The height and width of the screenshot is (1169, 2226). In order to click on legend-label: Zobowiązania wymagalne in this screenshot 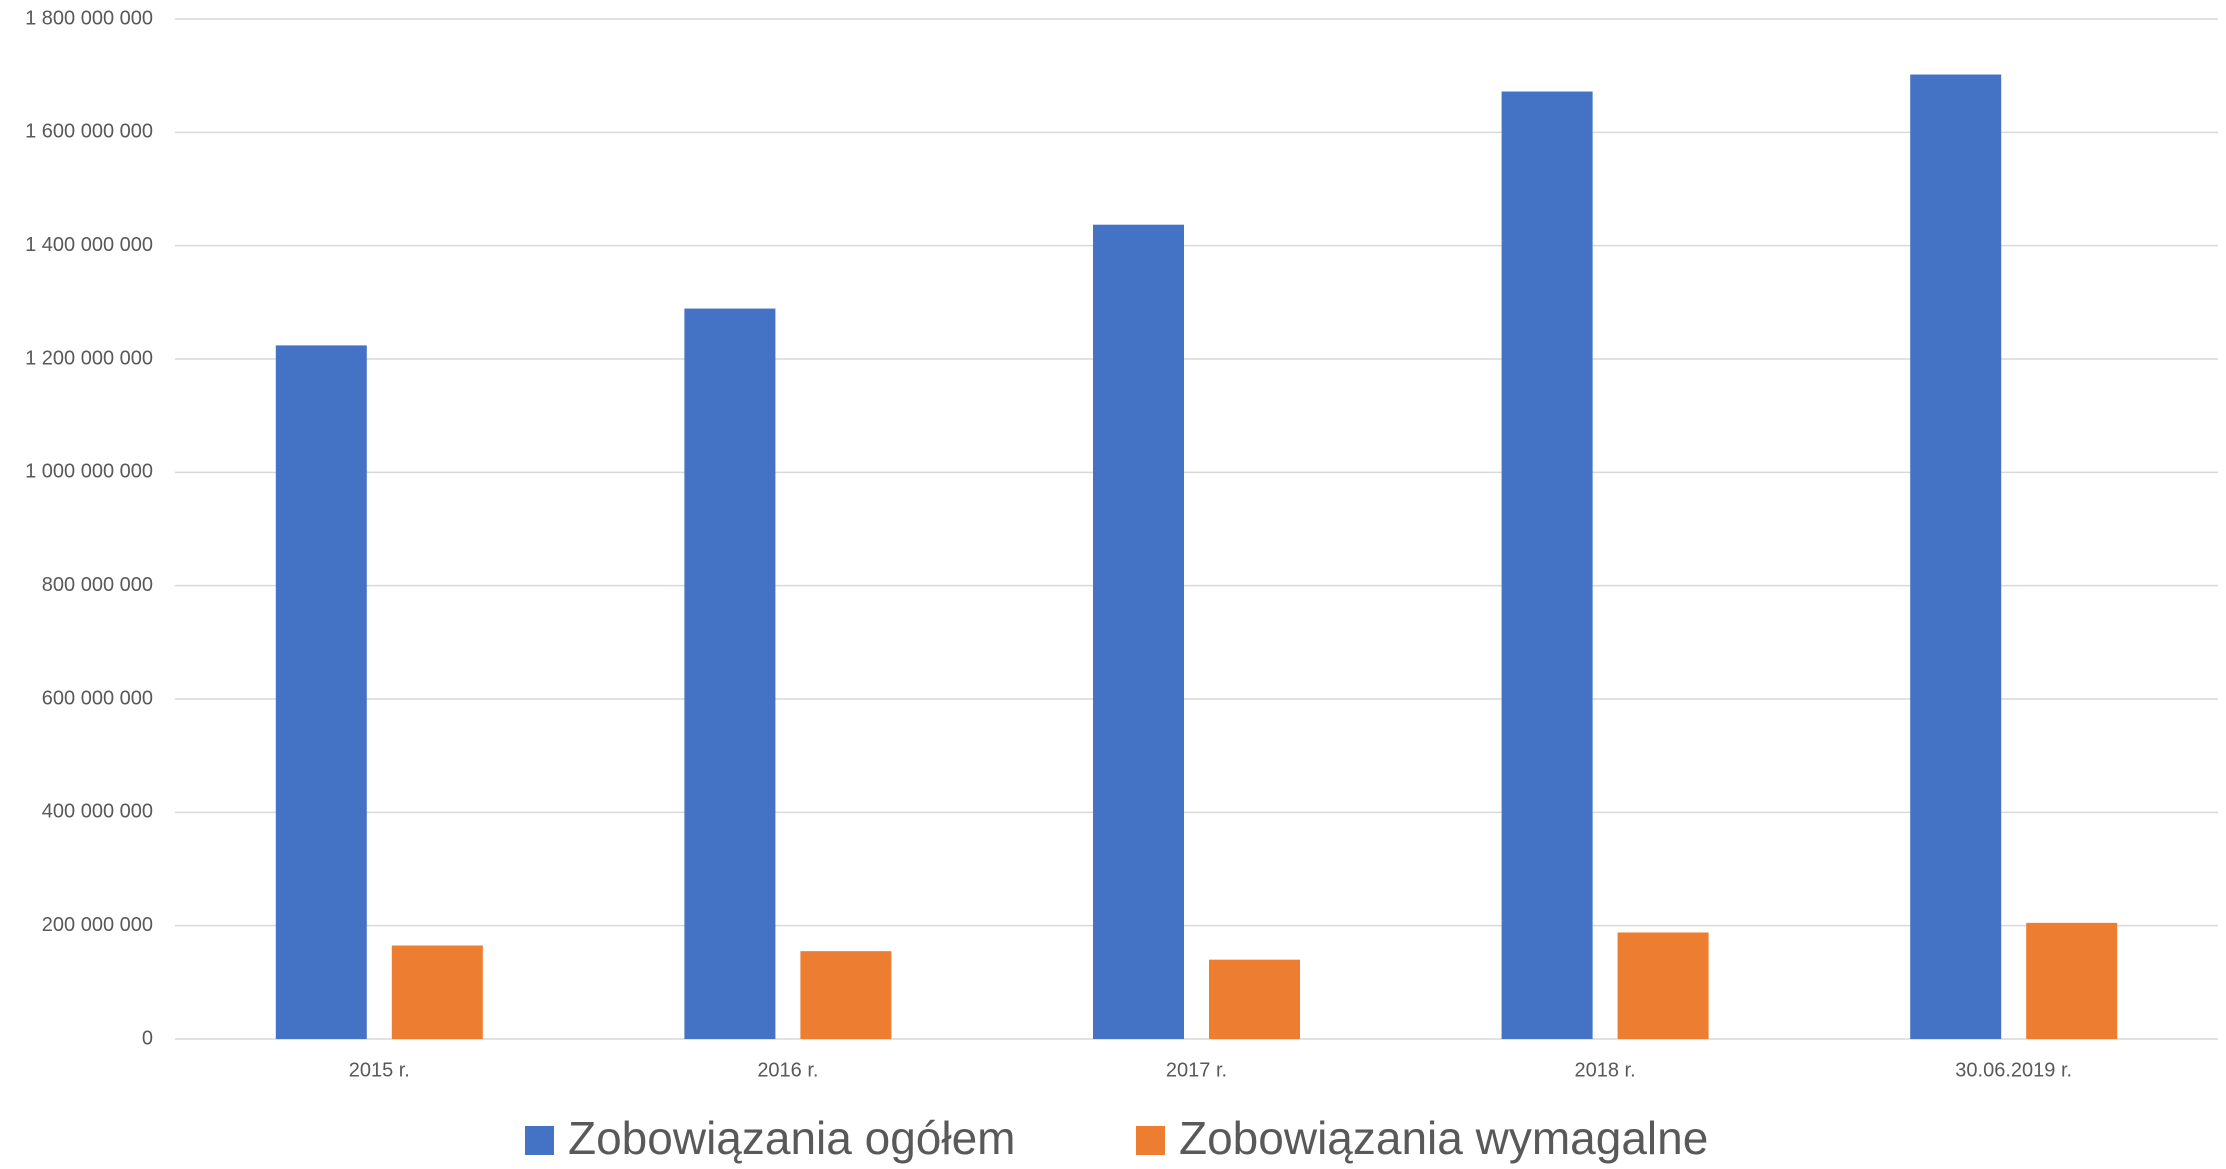, I will do `click(1443, 1138)`.